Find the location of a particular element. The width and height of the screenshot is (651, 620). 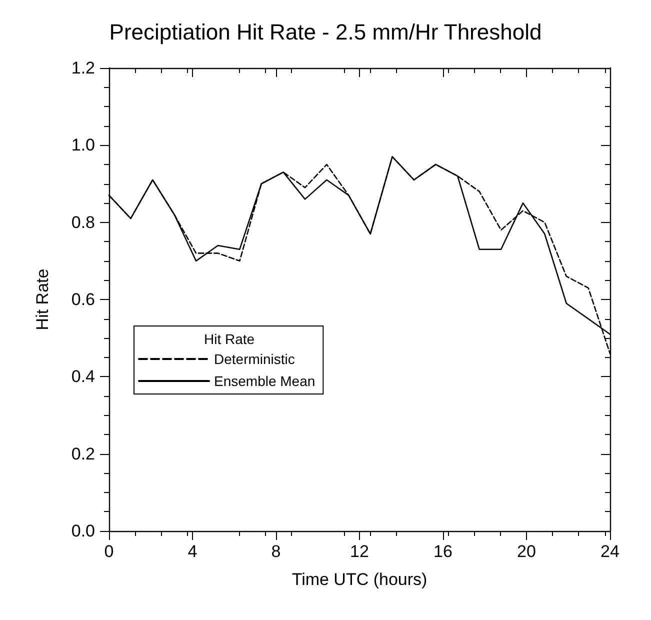

y-tick-label: 1.2 is located at coordinates (83, 68).